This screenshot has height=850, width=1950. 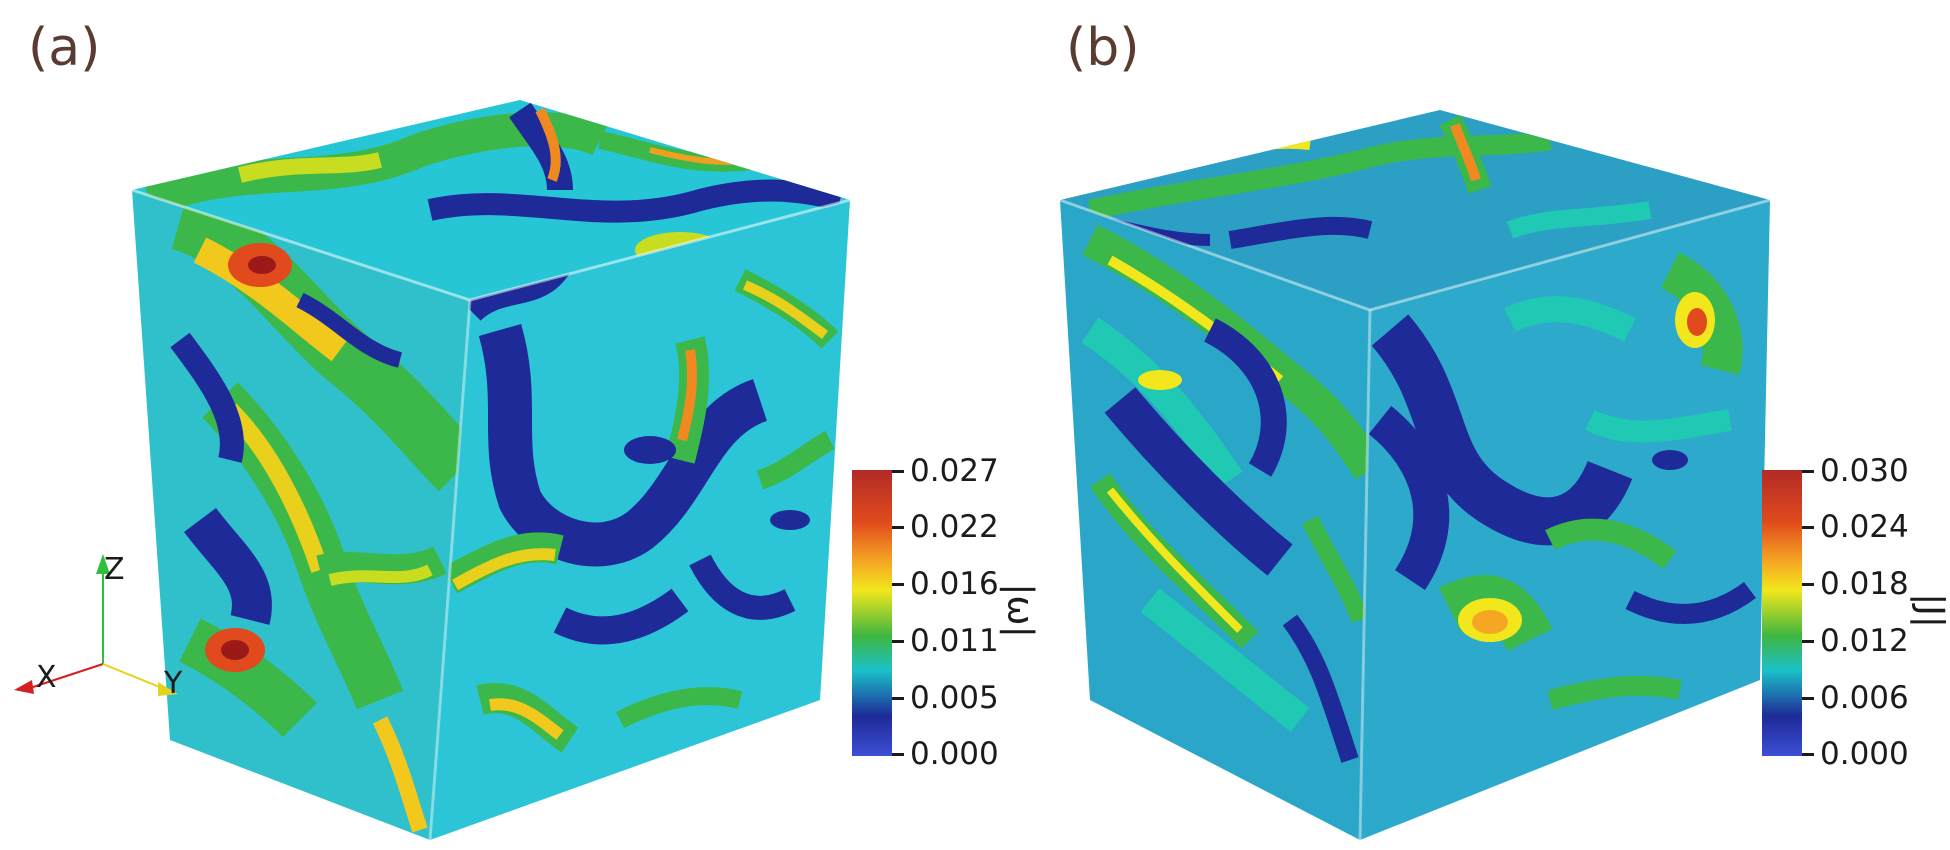 What do you see at coordinates (954, 584) in the screenshot?
I see `colorbar-tick-label: 0.016` at bounding box center [954, 584].